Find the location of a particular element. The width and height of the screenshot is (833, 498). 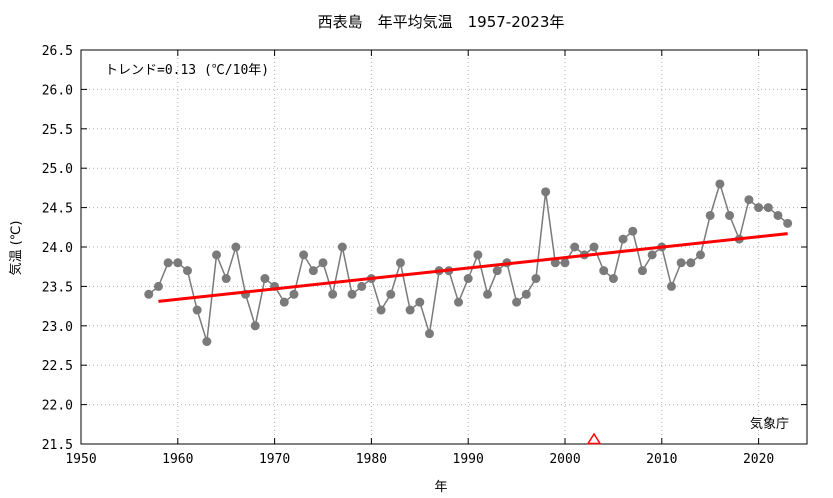

x-tick-label: 1970 is located at coordinates (274, 459).